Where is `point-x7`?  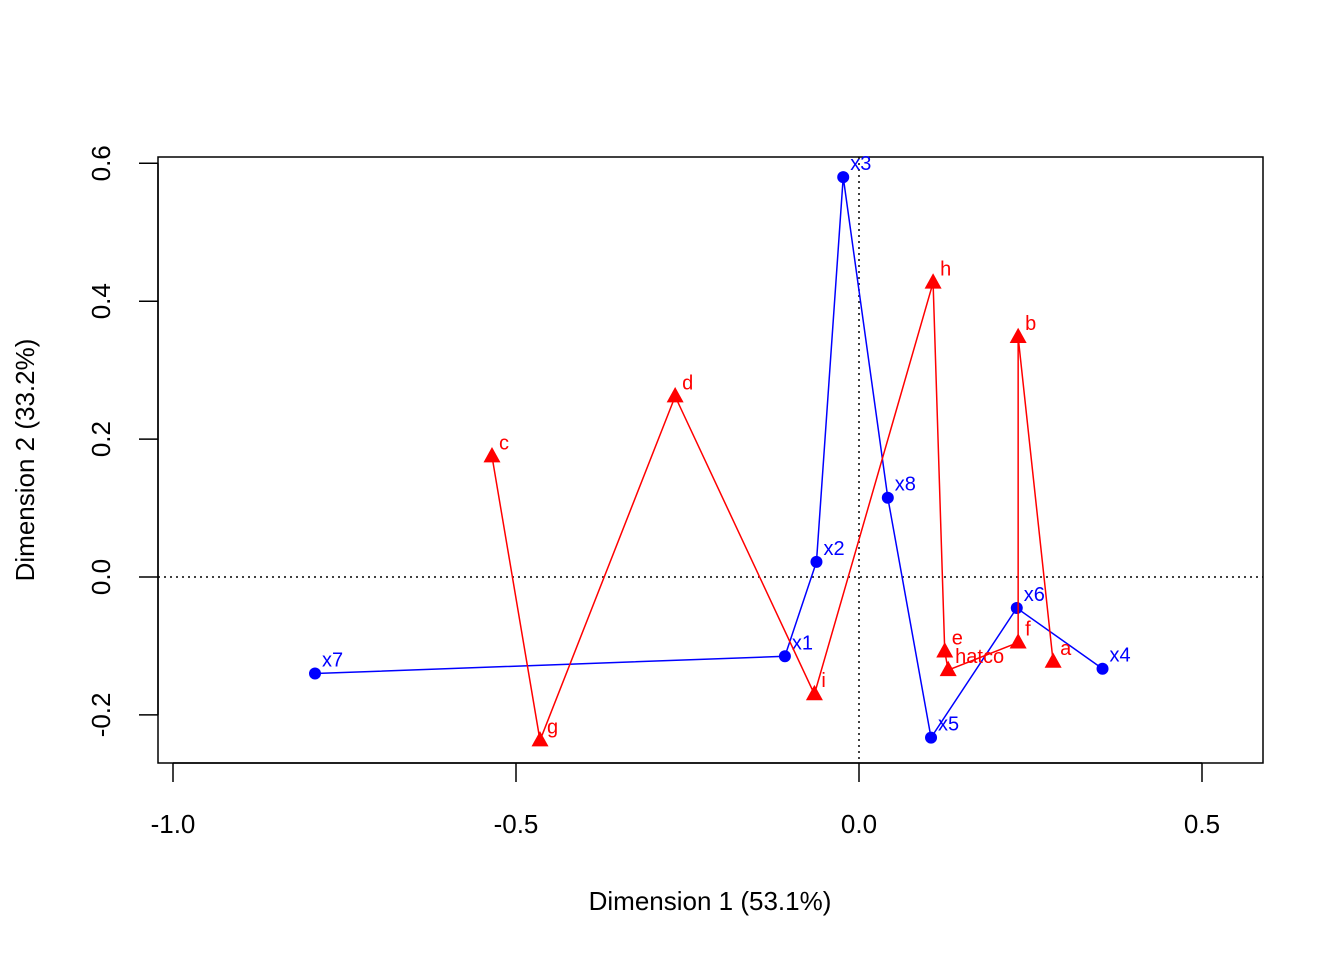
point-x7 is located at coordinates (315, 673).